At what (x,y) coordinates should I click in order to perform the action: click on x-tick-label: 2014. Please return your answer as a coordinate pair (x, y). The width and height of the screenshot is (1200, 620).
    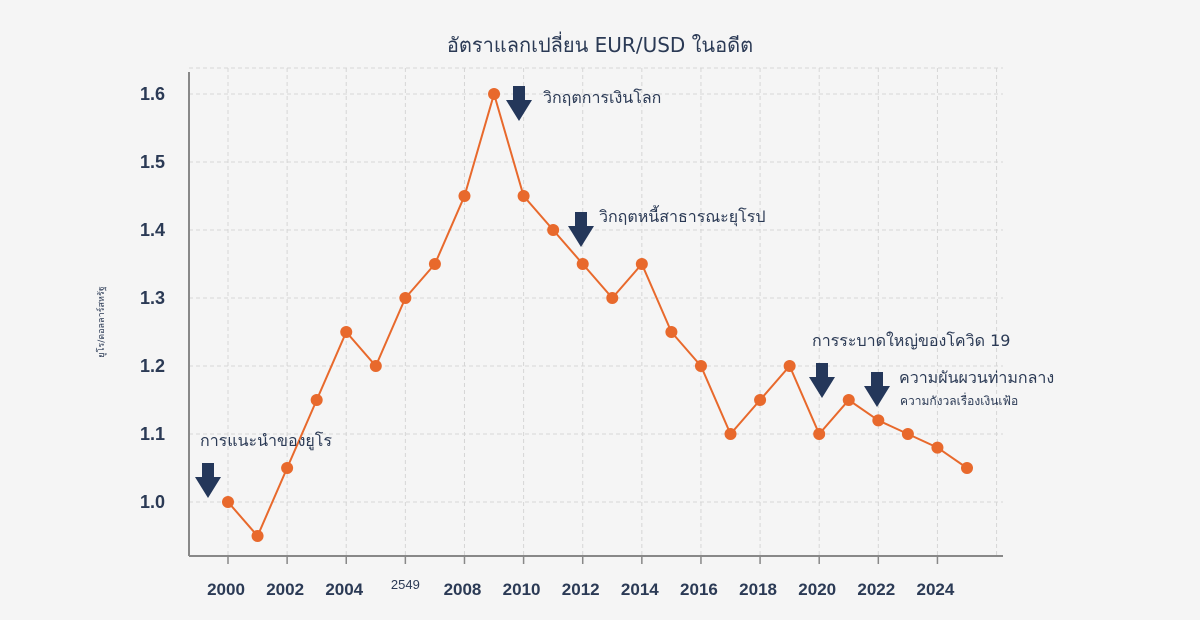
    Looking at the image, I should click on (640, 589).